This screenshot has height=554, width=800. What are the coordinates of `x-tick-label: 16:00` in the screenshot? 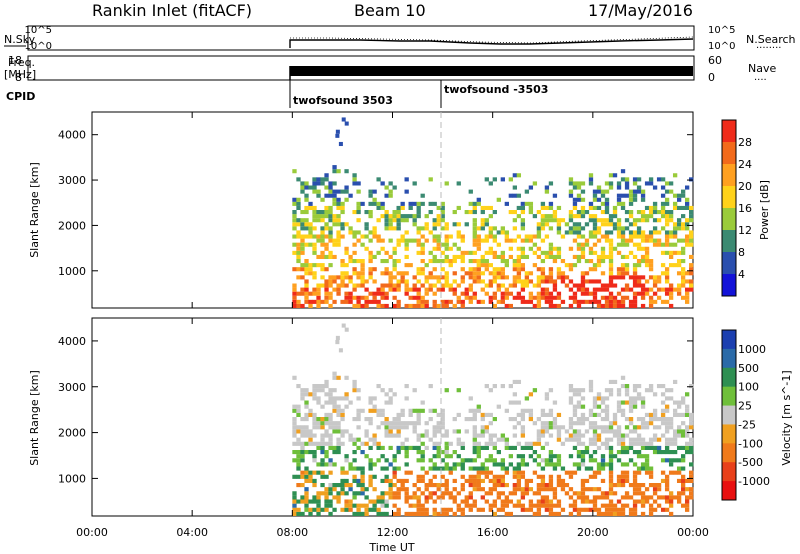 It's located at (493, 532).